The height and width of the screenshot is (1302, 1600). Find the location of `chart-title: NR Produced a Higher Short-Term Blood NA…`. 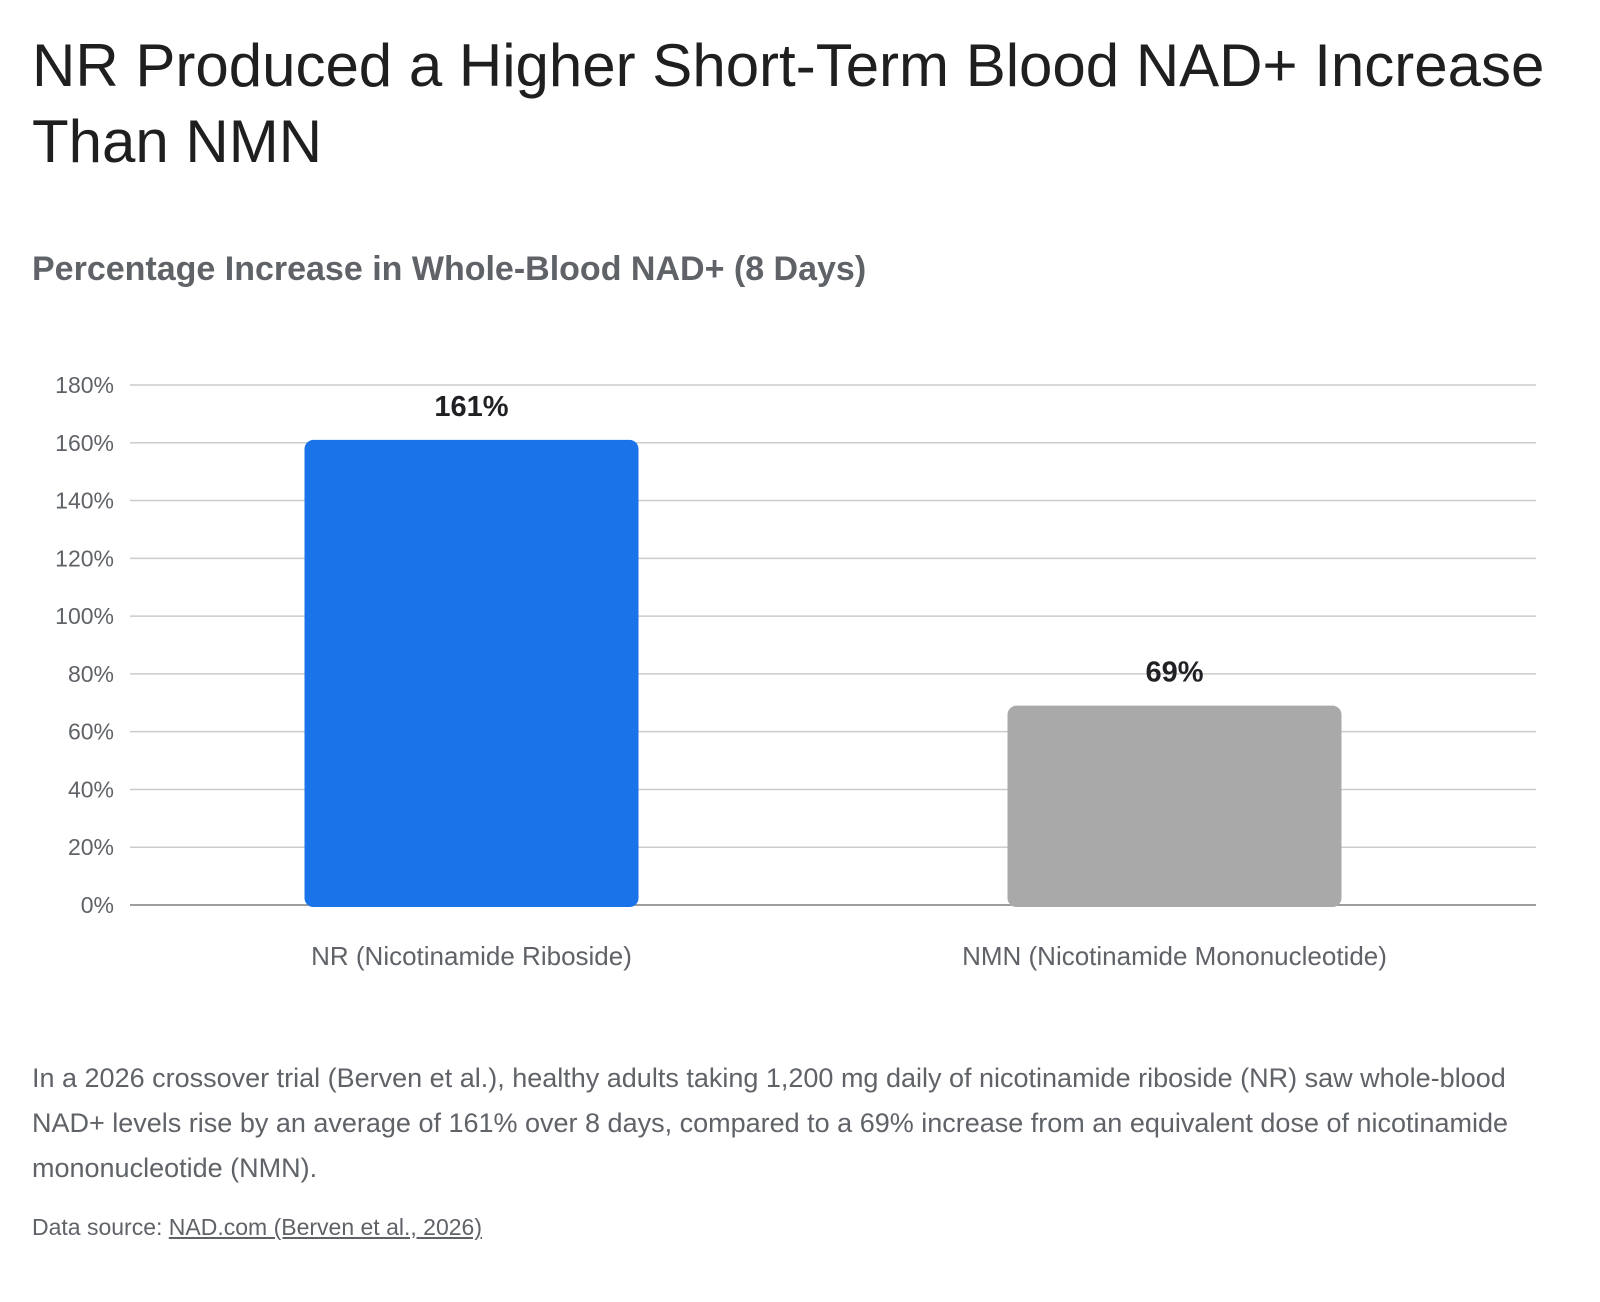

chart-title: NR Produced a Higher Short-Term Blood NA… is located at coordinates (788, 103).